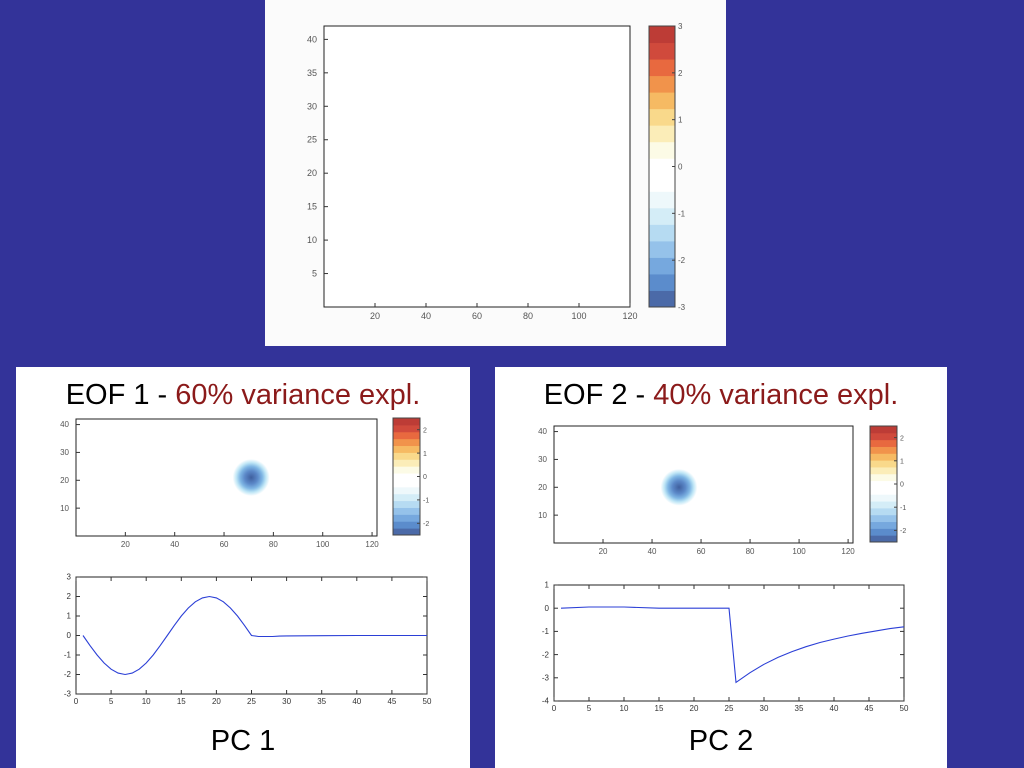 The image size is (1024, 768). Describe the element at coordinates (546, 631) in the screenshot. I see `pc2-ytick-label: -1` at that location.